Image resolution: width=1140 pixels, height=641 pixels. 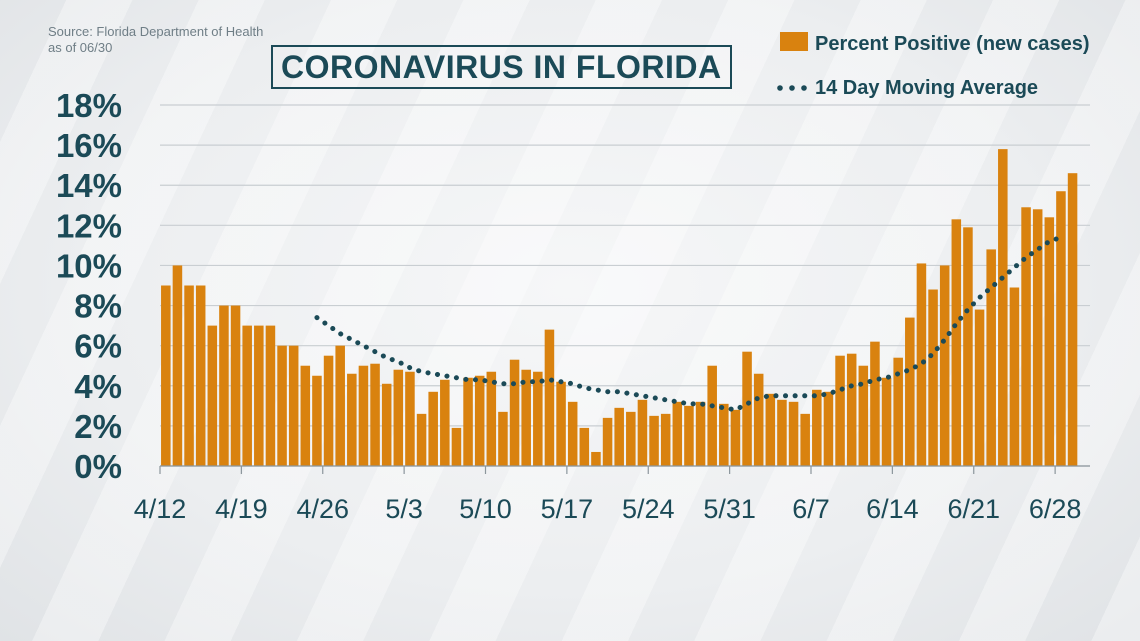 I want to click on bar-6/7, so click(x=817, y=427).